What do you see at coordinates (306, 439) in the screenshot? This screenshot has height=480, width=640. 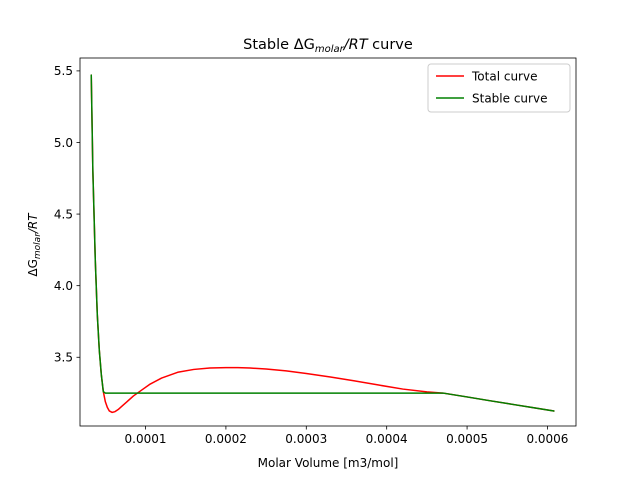 I see `x-tick-label: 0.0003` at bounding box center [306, 439].